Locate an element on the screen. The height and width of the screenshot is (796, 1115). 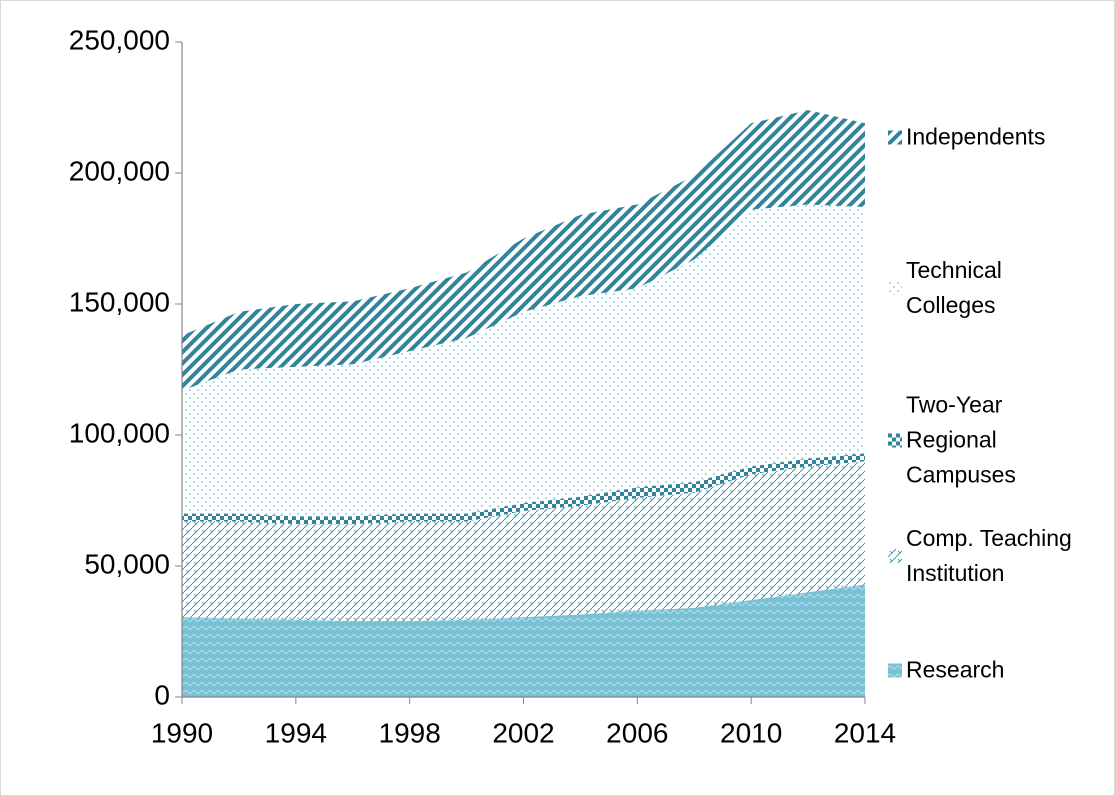
legend-item: Technical Colleges is located at coordinates (998, 288).